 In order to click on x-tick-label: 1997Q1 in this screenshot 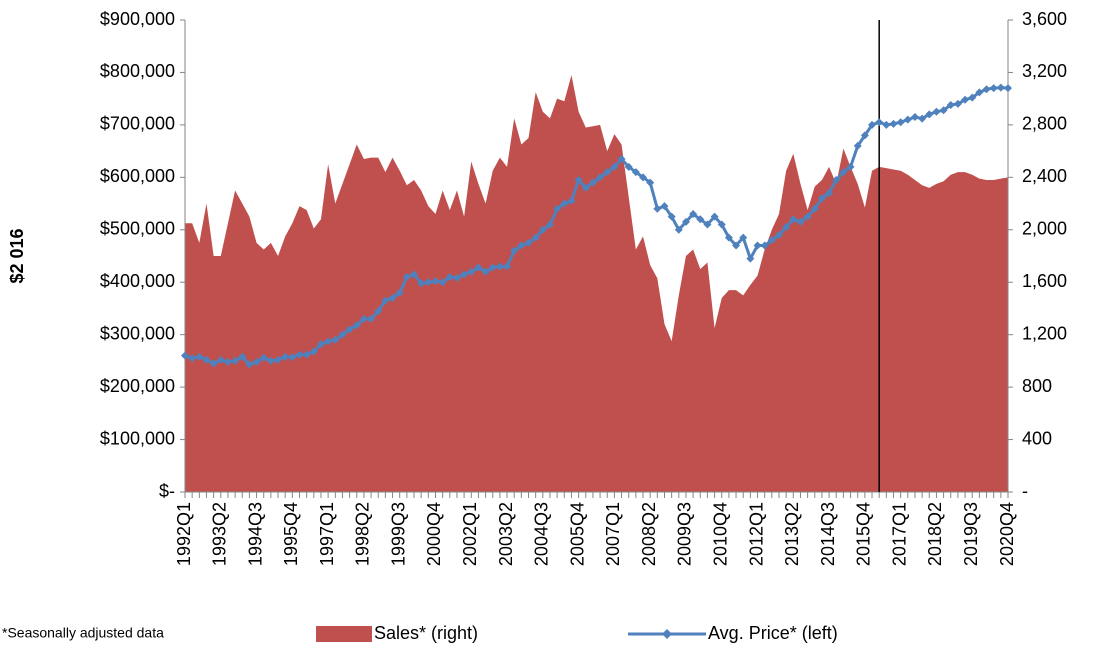, I will do `click(327, 534)`.